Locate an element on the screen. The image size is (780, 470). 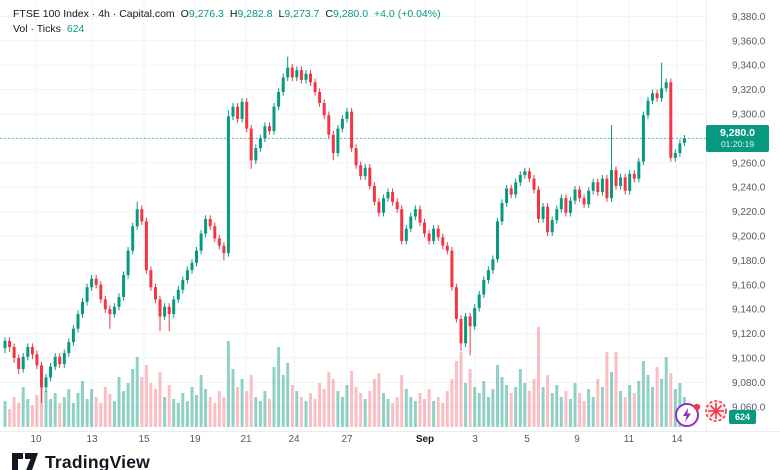
time-scale: 10 13 15 19 21 24 27 Sep 3 5 9 11 14 is located at coordinates (356, 439).